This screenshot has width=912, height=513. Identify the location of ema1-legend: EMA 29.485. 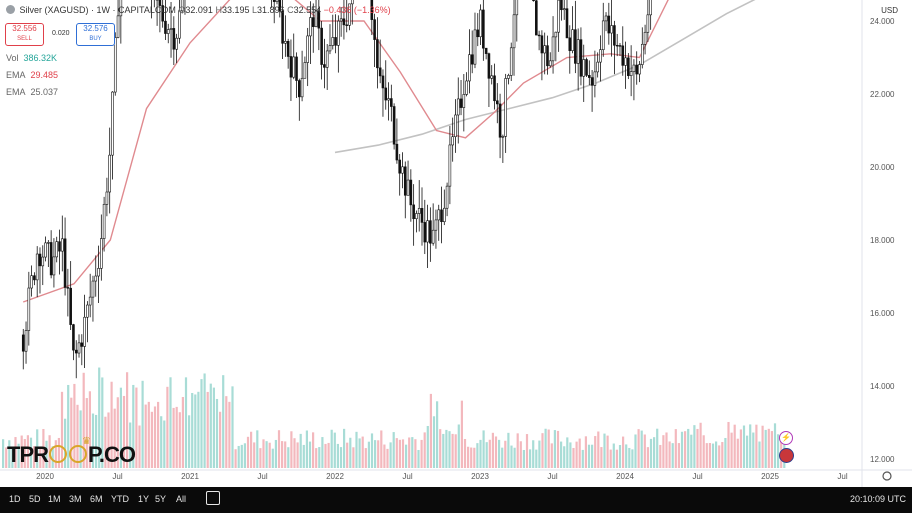
(32, 75).